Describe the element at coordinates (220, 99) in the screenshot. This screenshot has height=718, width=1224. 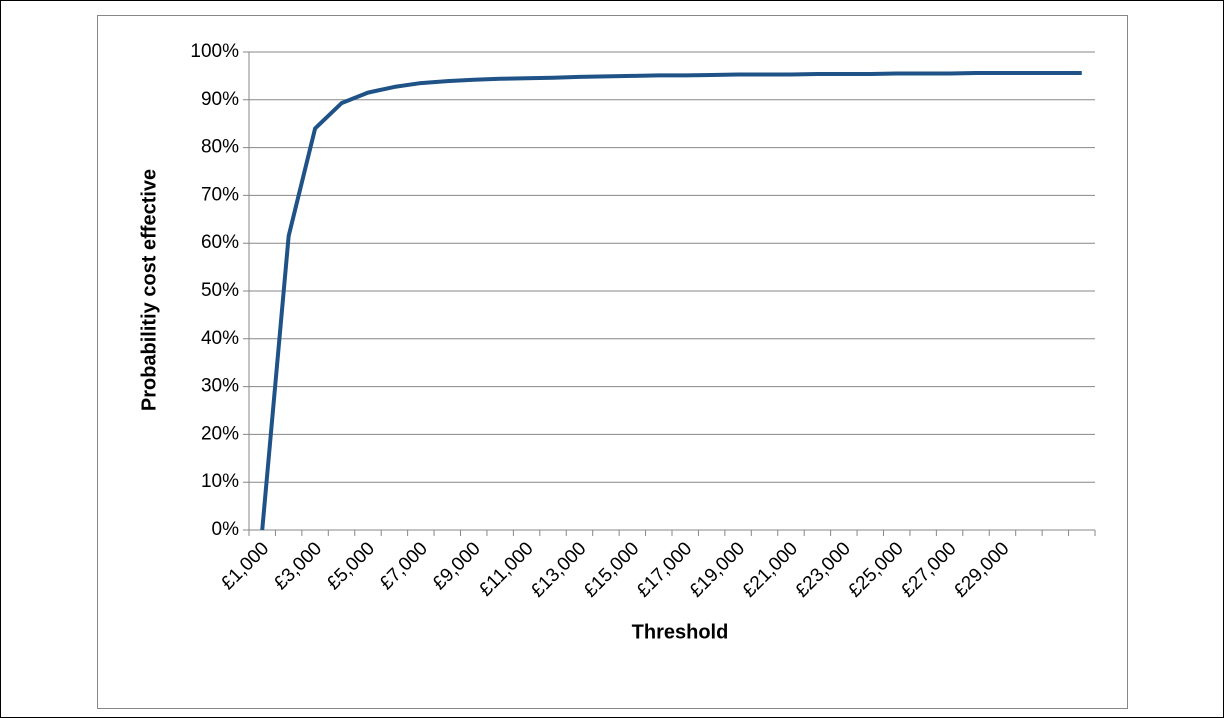
I see `y-tick-label: 90%` at that location.